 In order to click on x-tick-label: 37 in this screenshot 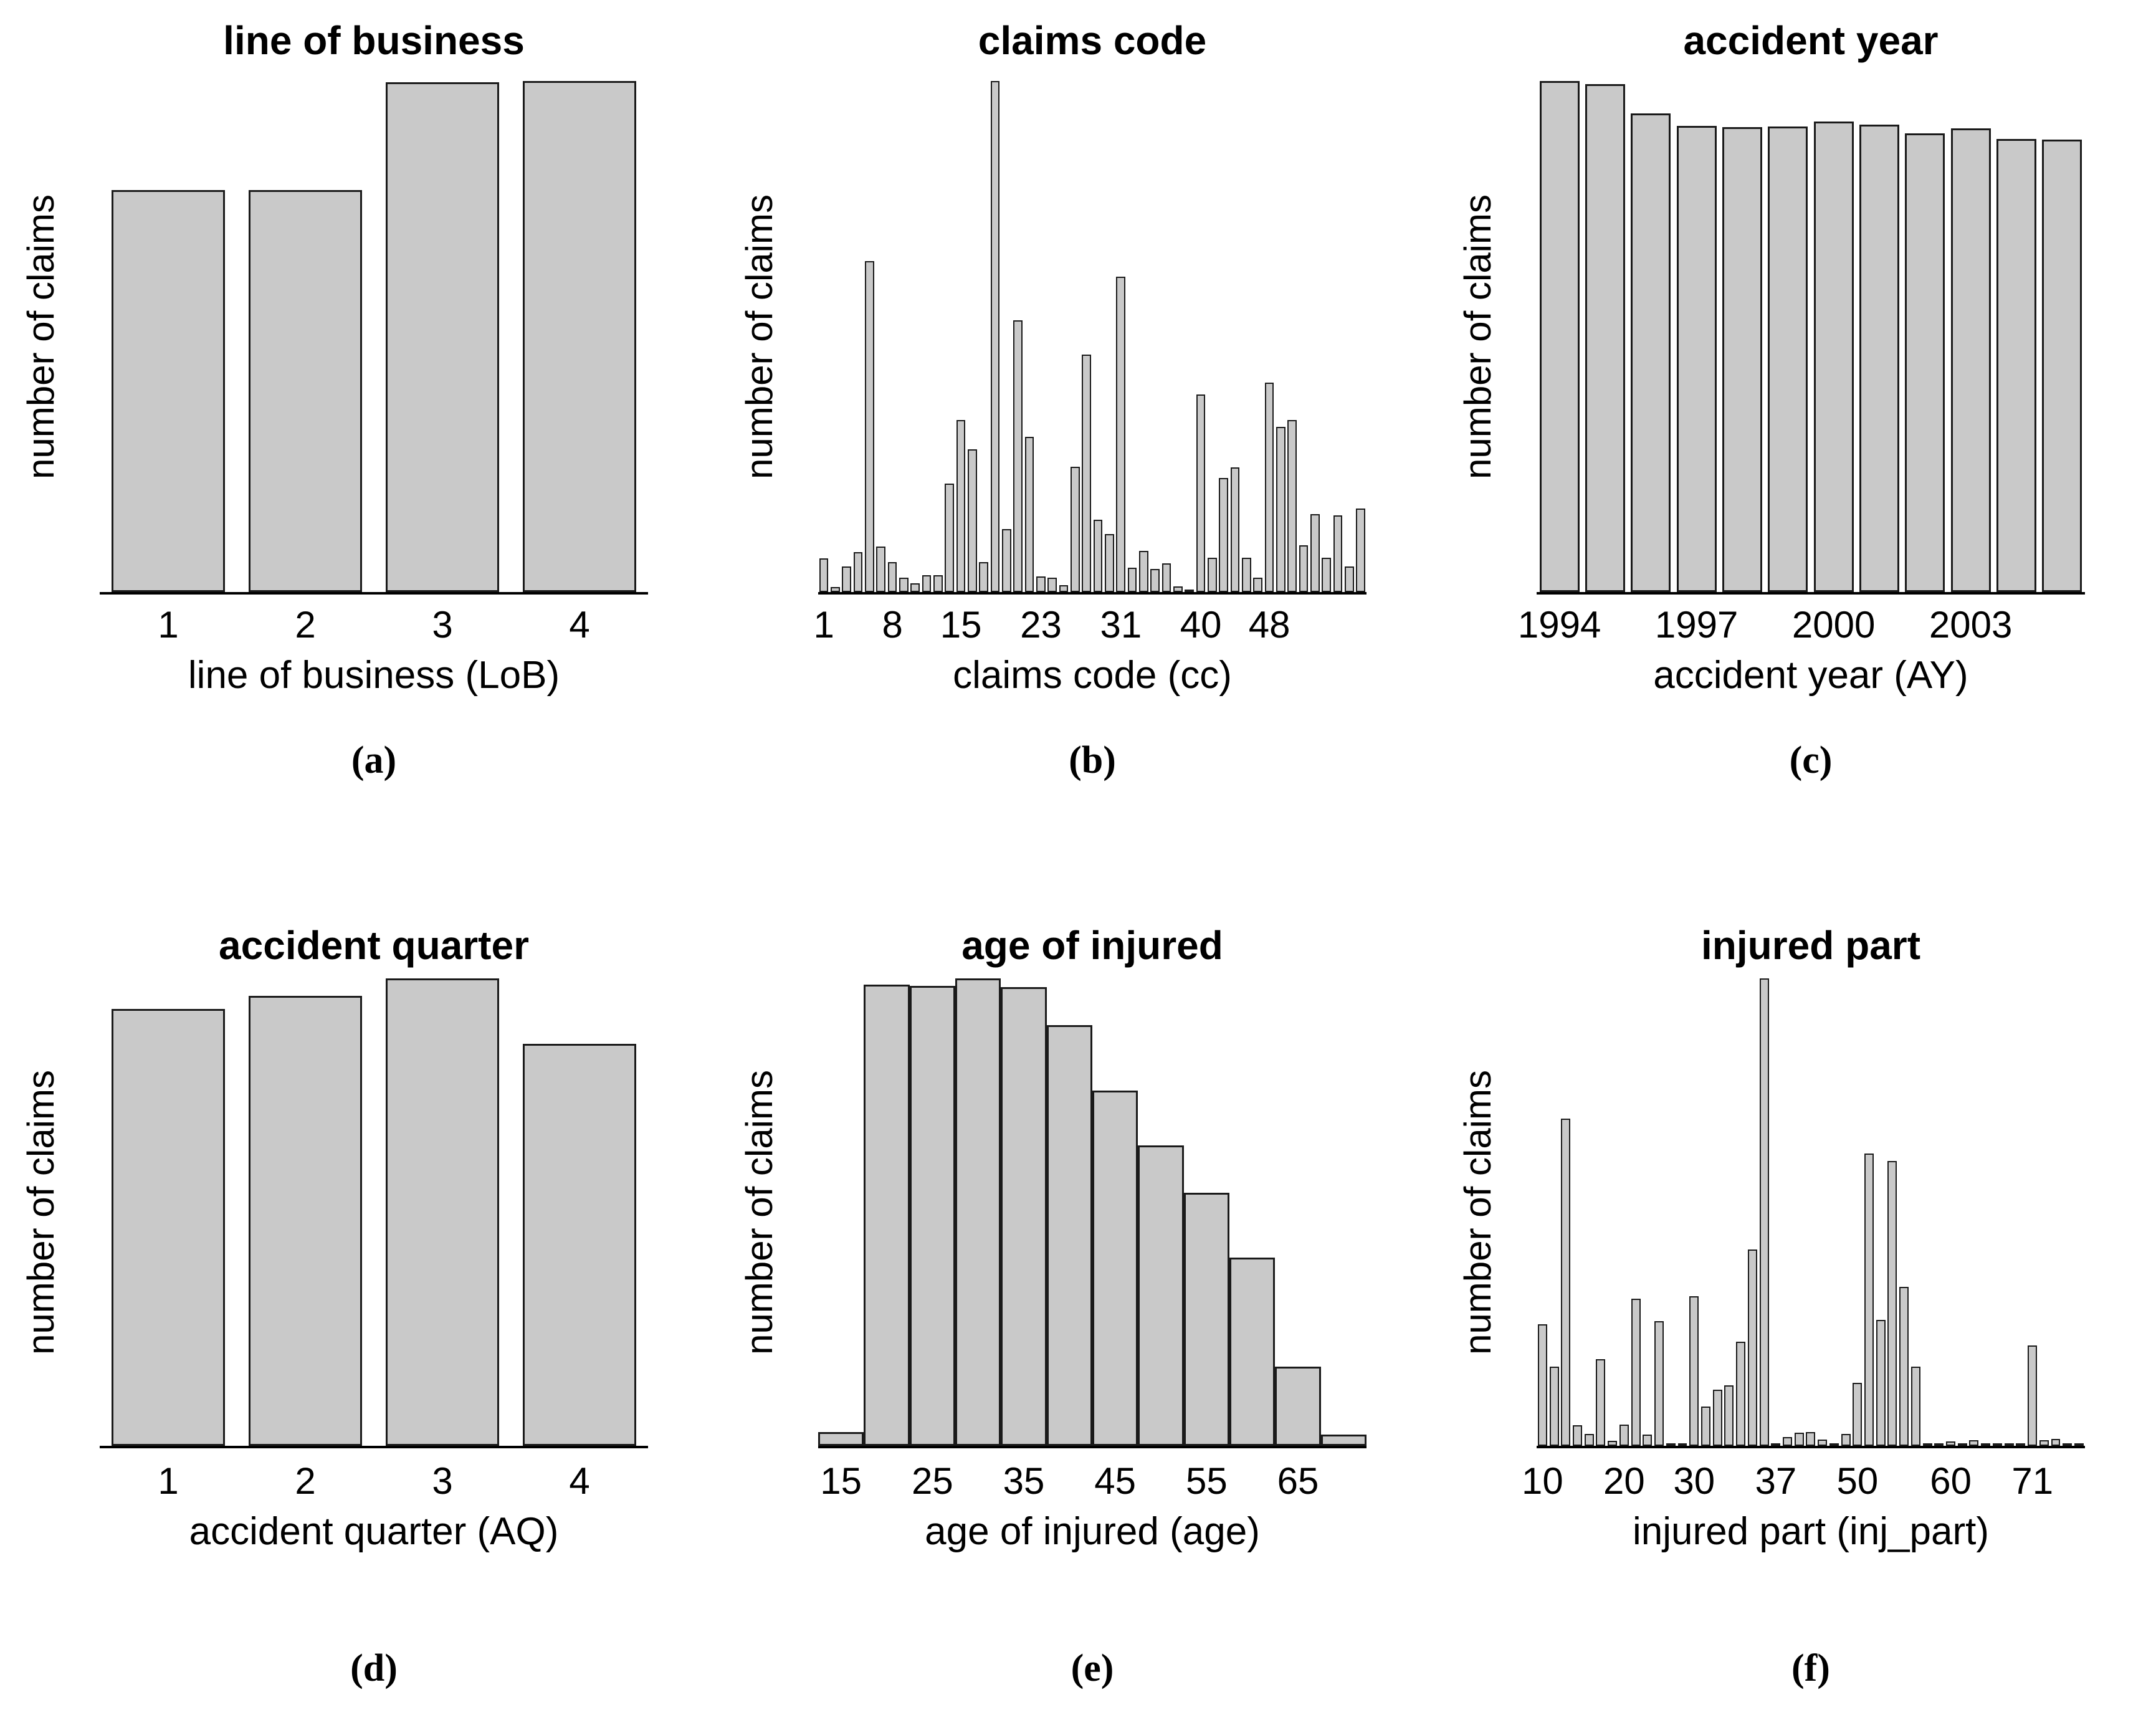, I will do `click(1776, 1481)`.